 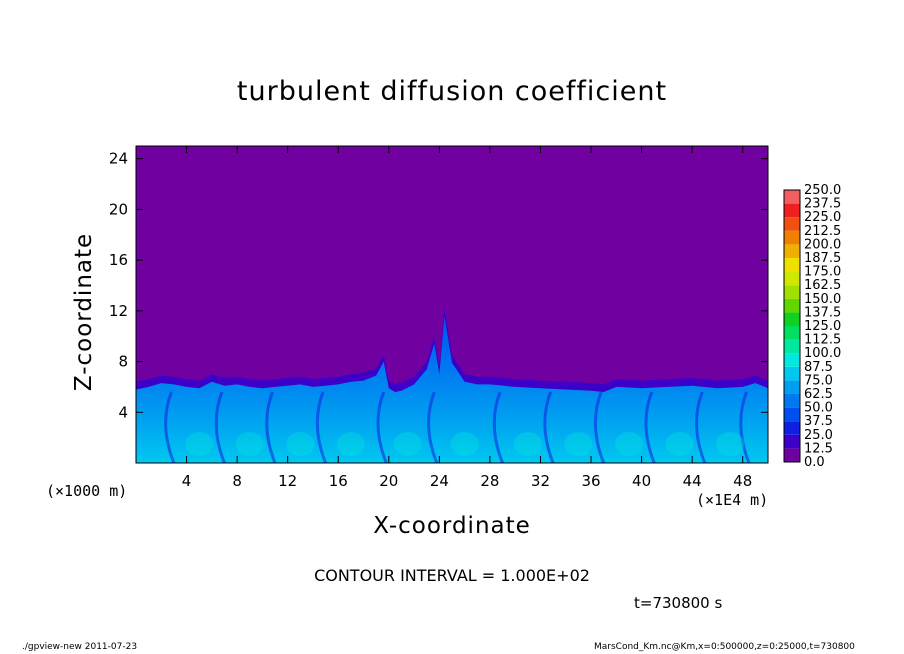 I want to click on colorbar-label: 237.5, so click(x=822, y=204).